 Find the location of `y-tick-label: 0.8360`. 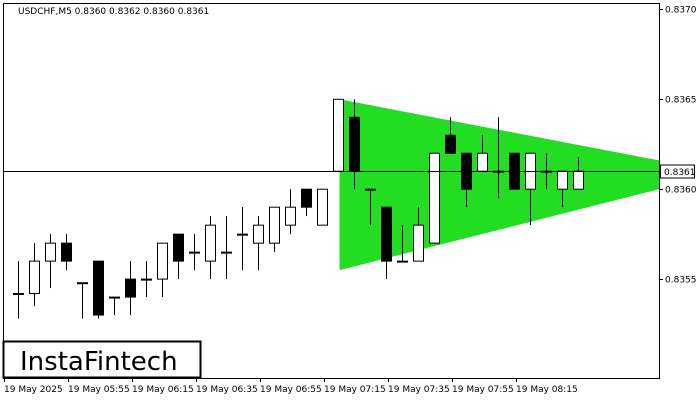

y-tick-label: 0.8360 is located at coordinates (681, 191).